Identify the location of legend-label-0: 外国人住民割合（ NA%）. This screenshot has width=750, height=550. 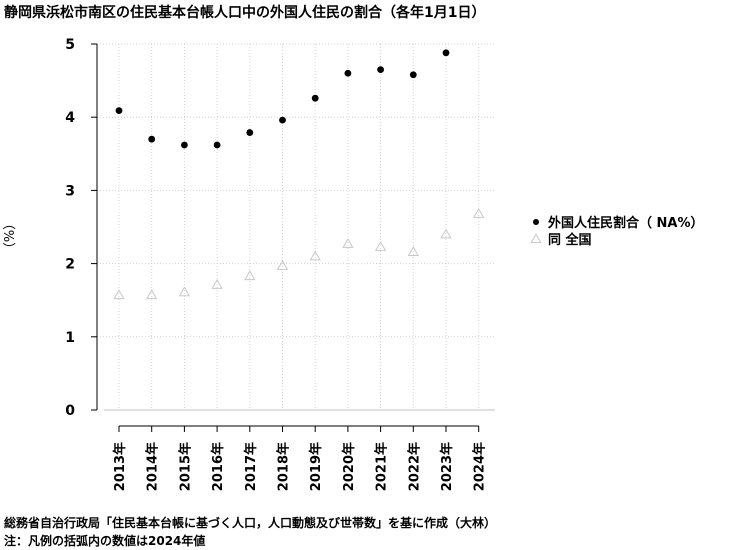
(625, 223).